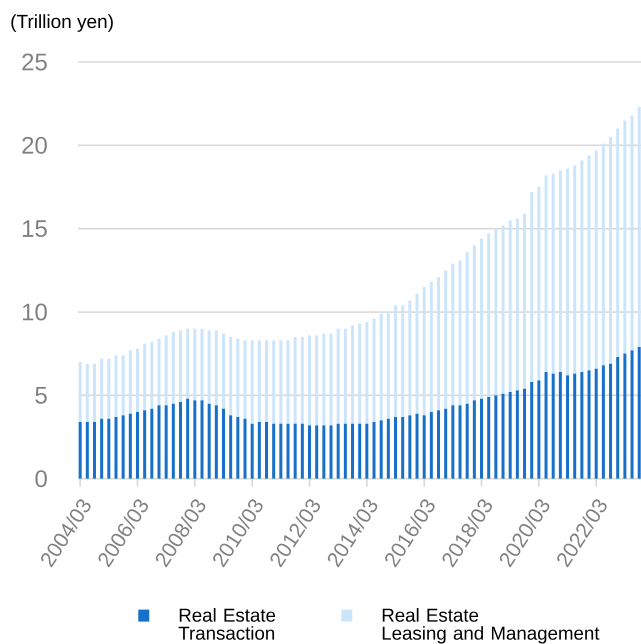  I want to click on y-tick-label: 10, so click(34, 312).